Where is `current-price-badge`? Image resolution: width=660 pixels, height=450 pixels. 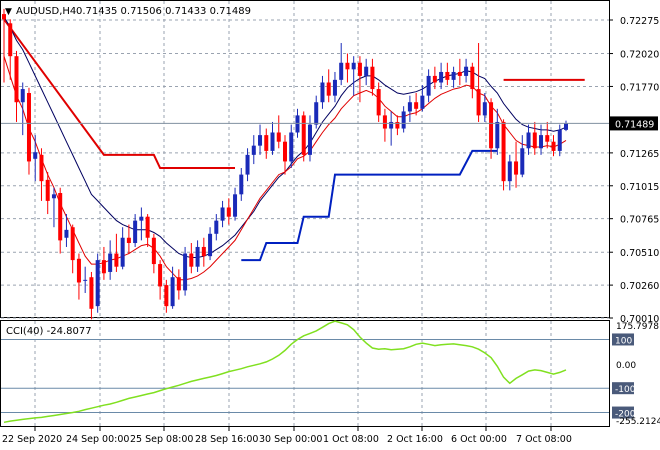
current-price-badge is located at coordinates (634, 123).